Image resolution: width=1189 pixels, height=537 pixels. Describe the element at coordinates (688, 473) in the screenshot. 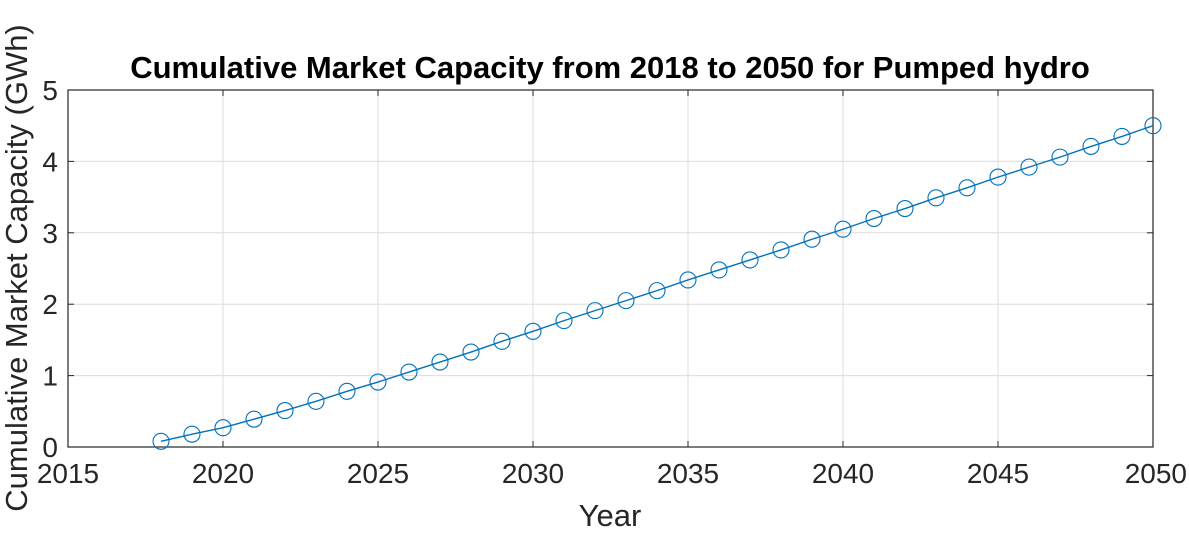

I see `x-tick-label: 2035` at that location.